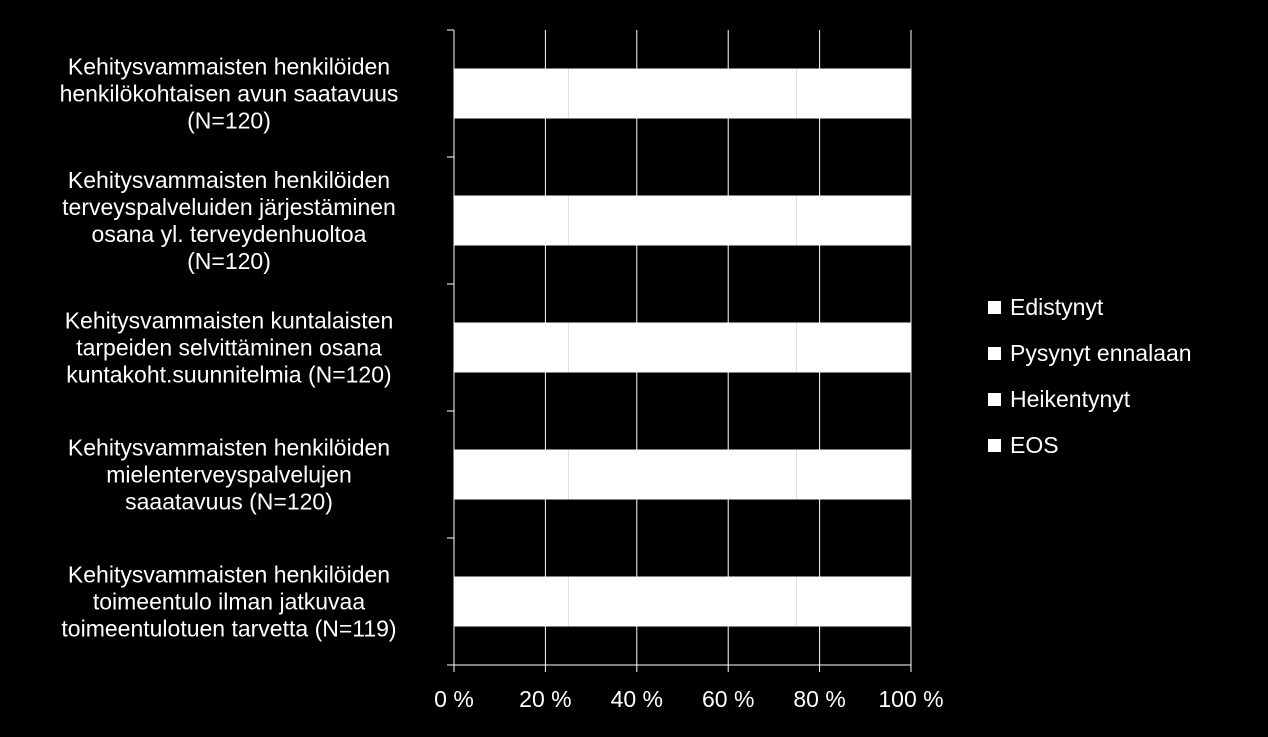  I want to click on legend-item: Pysynyt ennalaan, so click(1090, 353).